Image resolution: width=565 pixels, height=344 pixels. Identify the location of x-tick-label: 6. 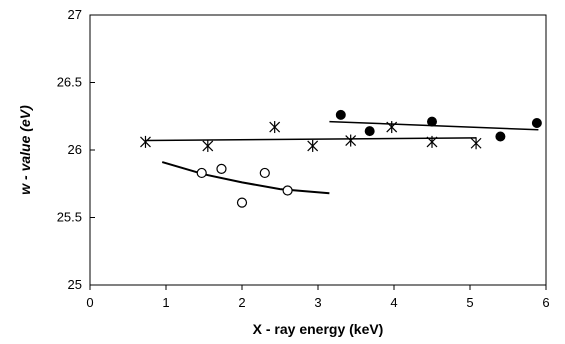
(545, 302).